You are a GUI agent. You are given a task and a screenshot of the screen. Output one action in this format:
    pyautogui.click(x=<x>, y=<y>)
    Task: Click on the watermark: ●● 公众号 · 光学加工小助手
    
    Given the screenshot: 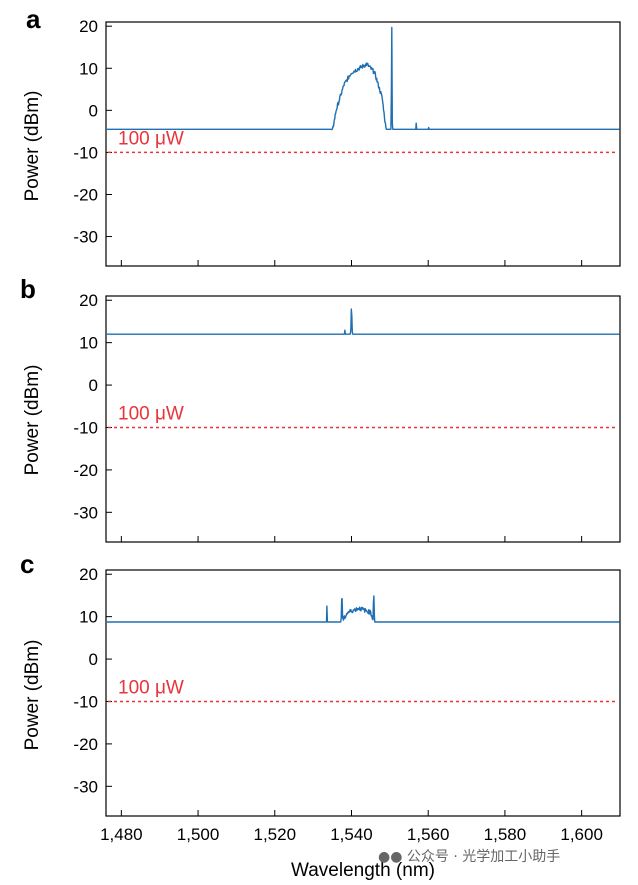 What is the action you would take?
    pyautogui.click(x=469, y=856)
    